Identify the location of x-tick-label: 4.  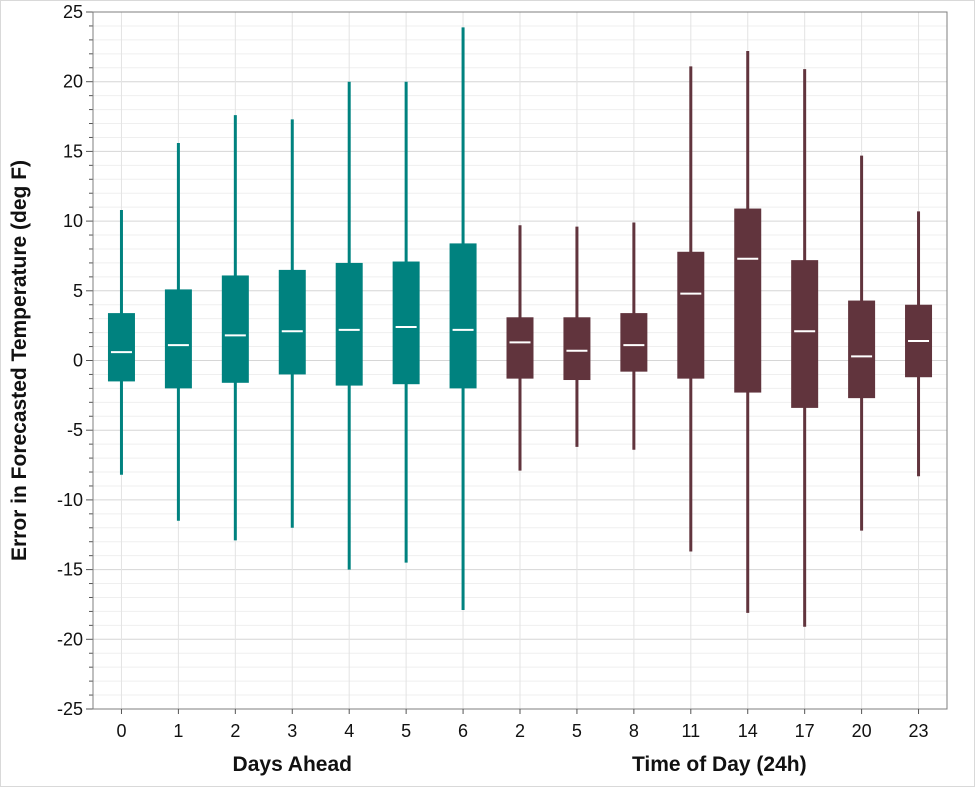
(349, 731).